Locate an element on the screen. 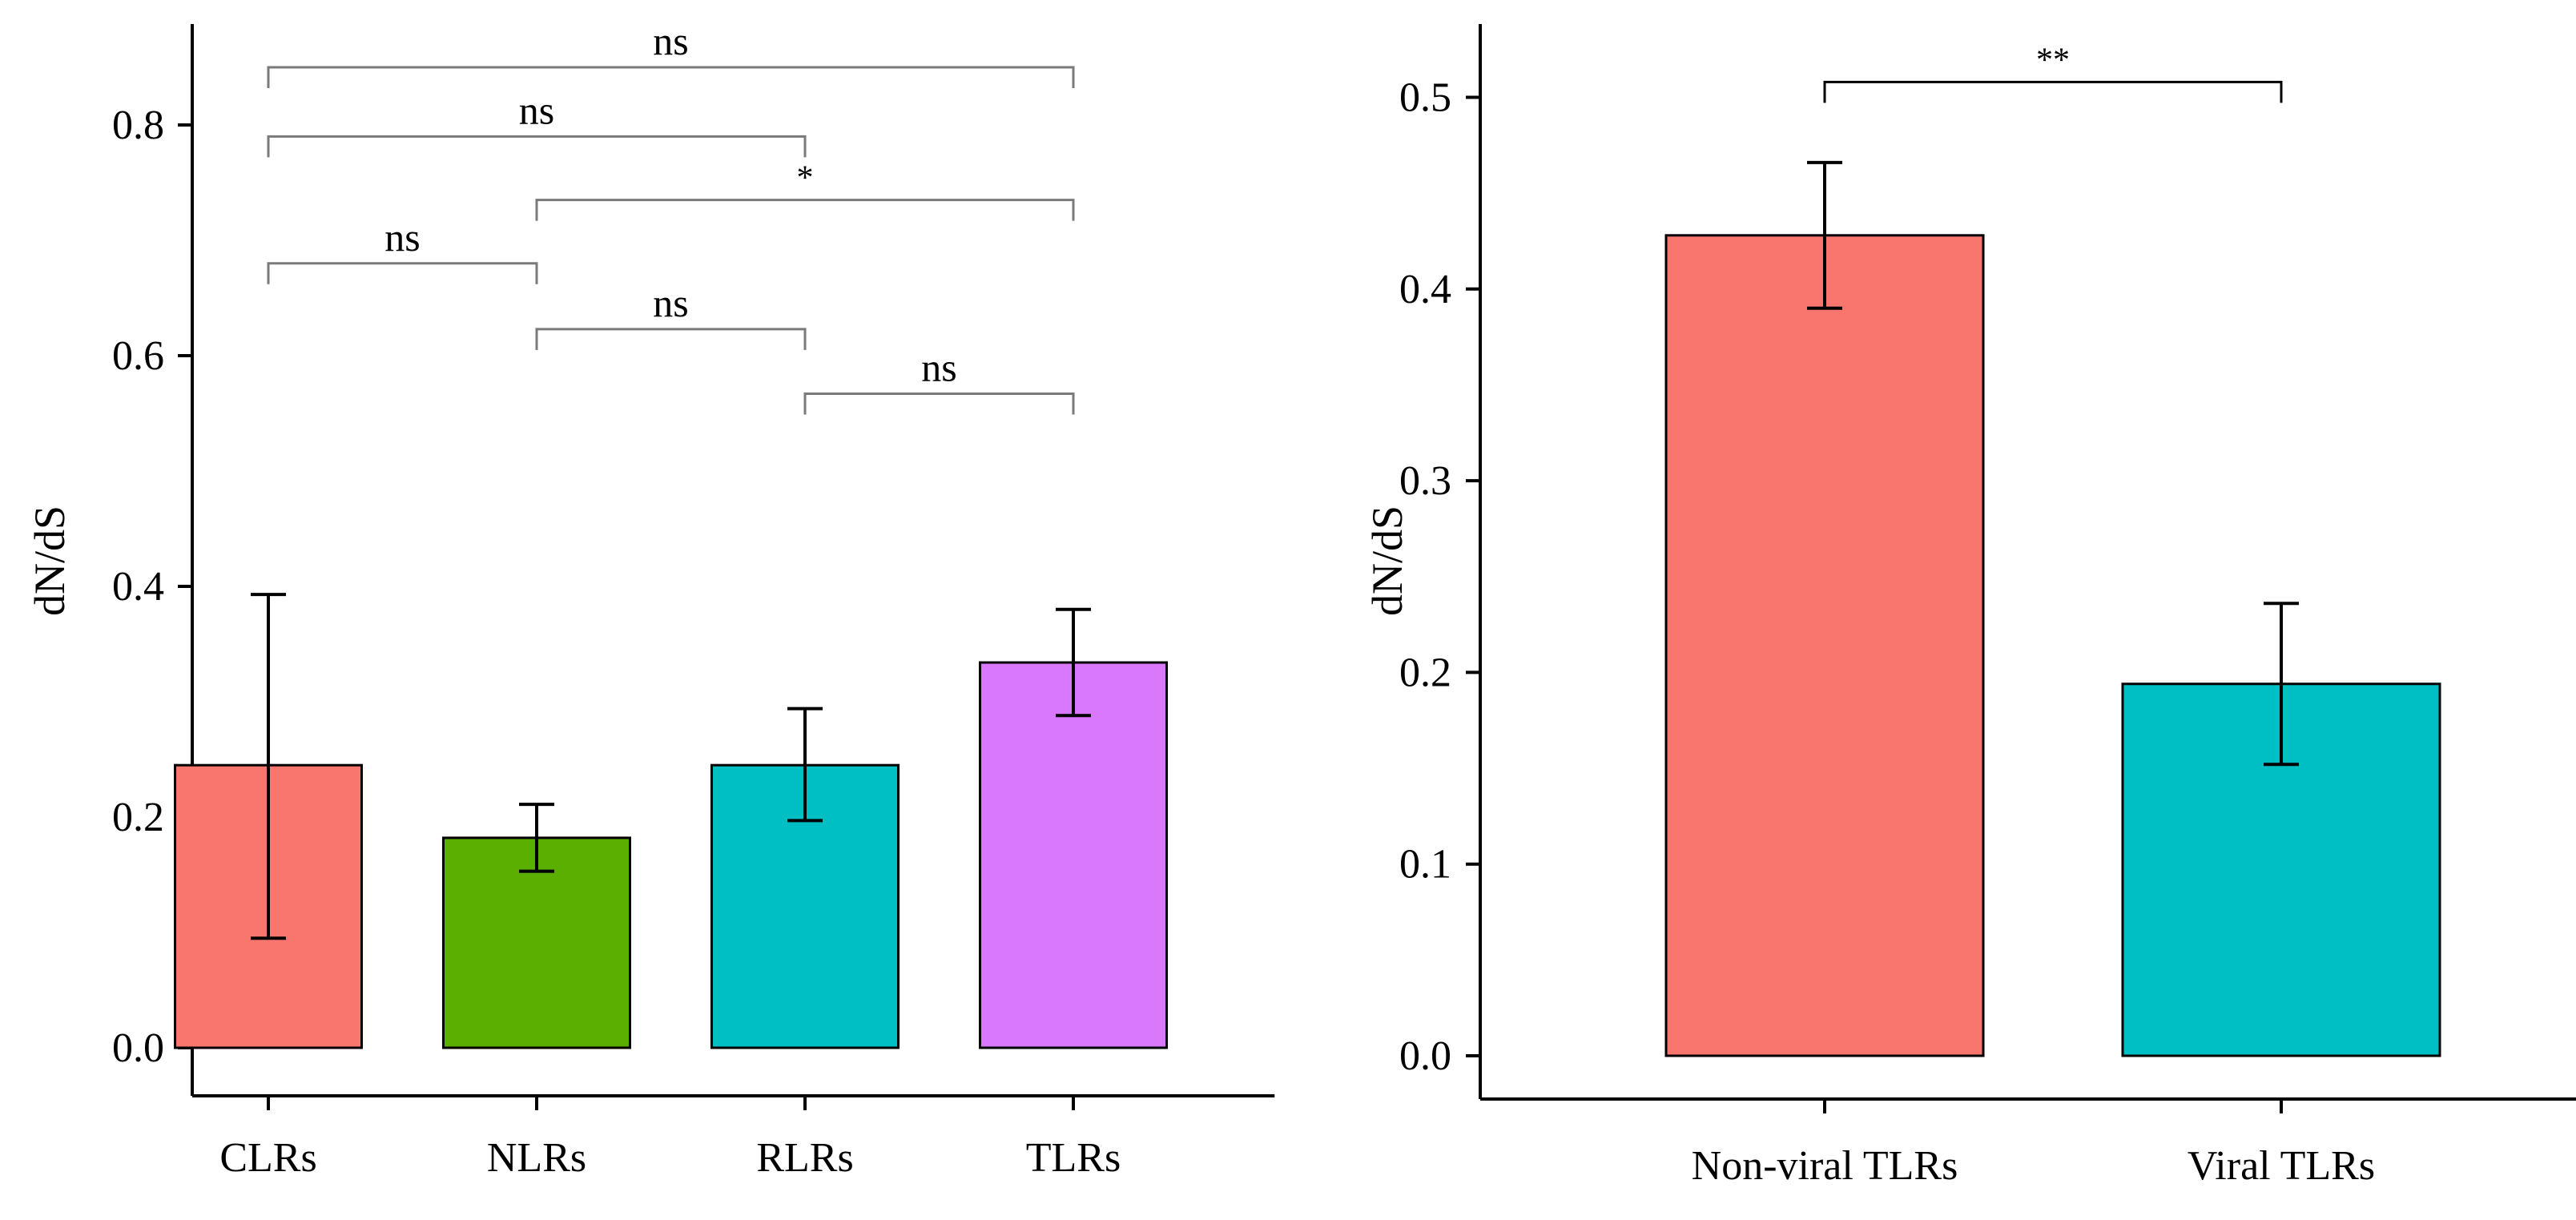 The image size is (2576, 1220). x-category-label: Viral TLRs is located at coordinates (2281, 1166).